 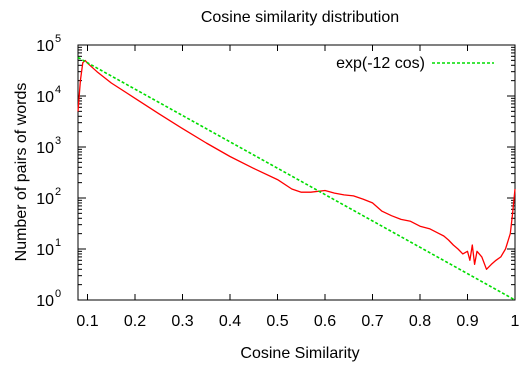 What do you see at coordinates (58, 39) in the screenshot?
I see `y-tick-label-exponent: 5` at bounding box center [58, 39].